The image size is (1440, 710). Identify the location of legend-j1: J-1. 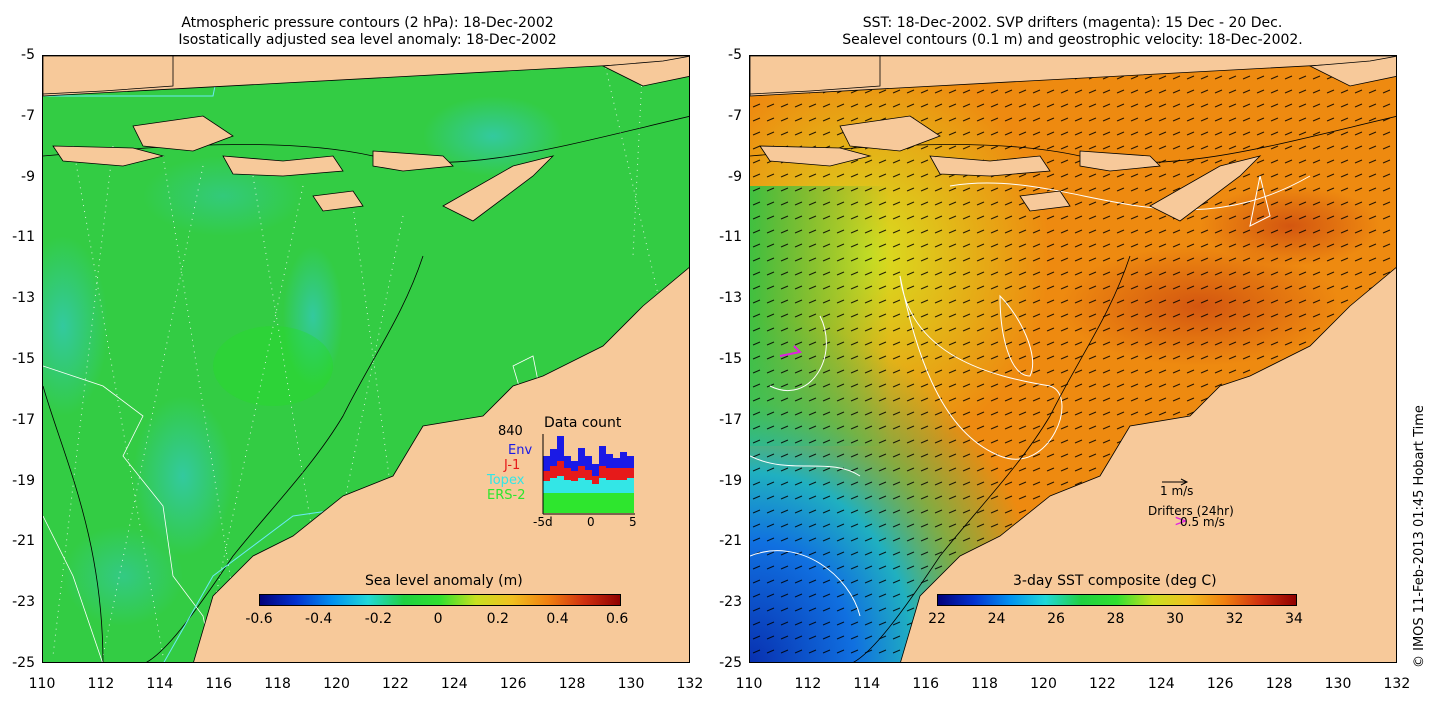
(512, 465).